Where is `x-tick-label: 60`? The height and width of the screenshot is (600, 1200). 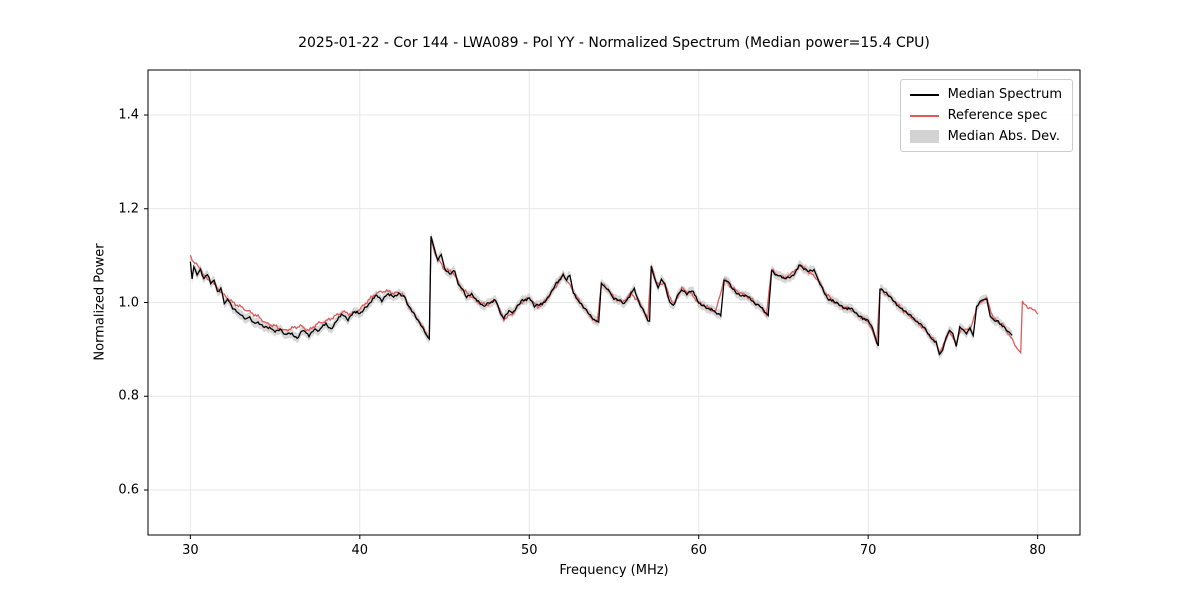
x-tick-label: 60 is located at coordinates (698, 550).